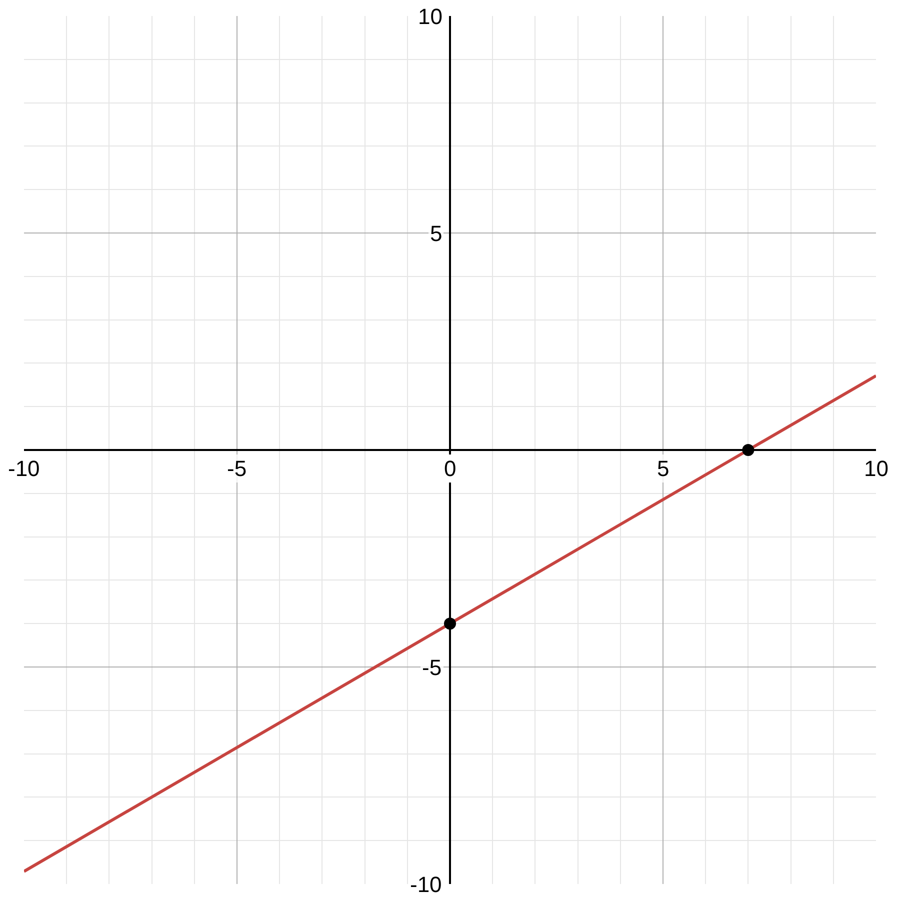 The width and height of the screenshot is (900, 900). Describe the element at coordinates (876, 468) in the screenshot. I see `x-tick-label: 10` at that location.